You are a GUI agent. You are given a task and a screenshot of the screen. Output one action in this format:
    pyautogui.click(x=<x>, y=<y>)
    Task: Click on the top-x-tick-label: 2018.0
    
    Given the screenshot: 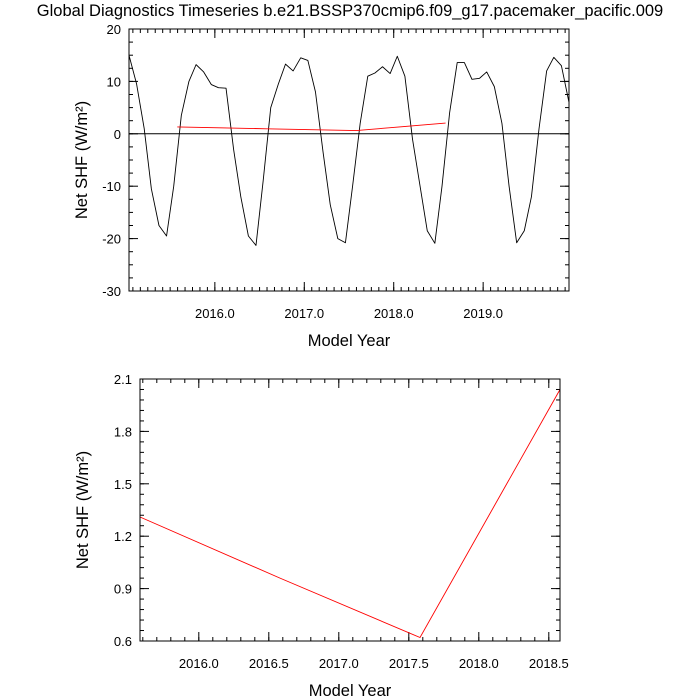 What is the action you would take?
    pyautogui.click(x=394, y=313)
    